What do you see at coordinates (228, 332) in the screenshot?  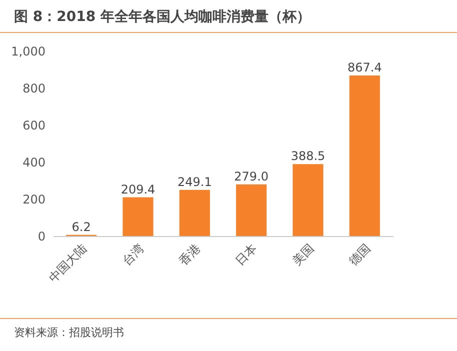 I see `text: 资料来源：招股说明书` at bounding box center [228, 332].